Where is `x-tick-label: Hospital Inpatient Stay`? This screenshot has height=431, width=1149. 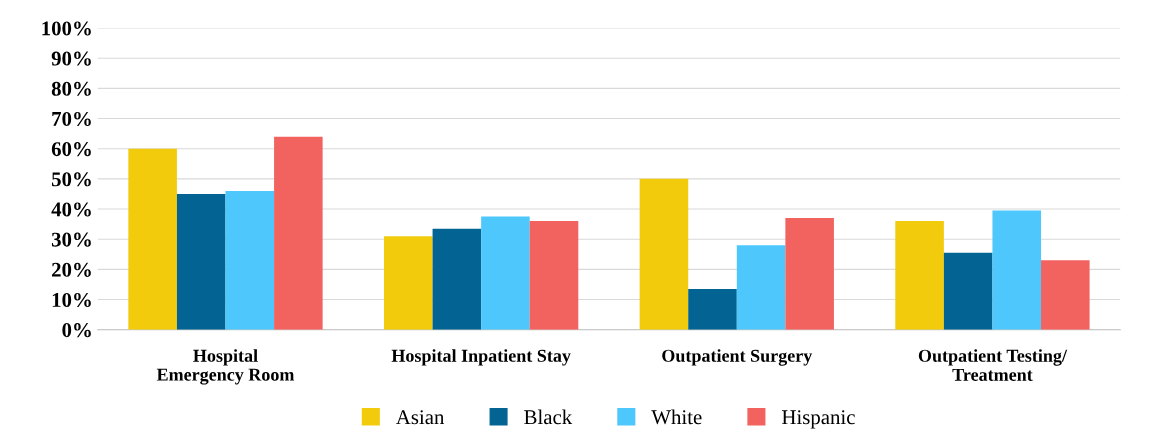
x-tick-label: Hospital Inpatient Stay is located at coordinates (481, 357).